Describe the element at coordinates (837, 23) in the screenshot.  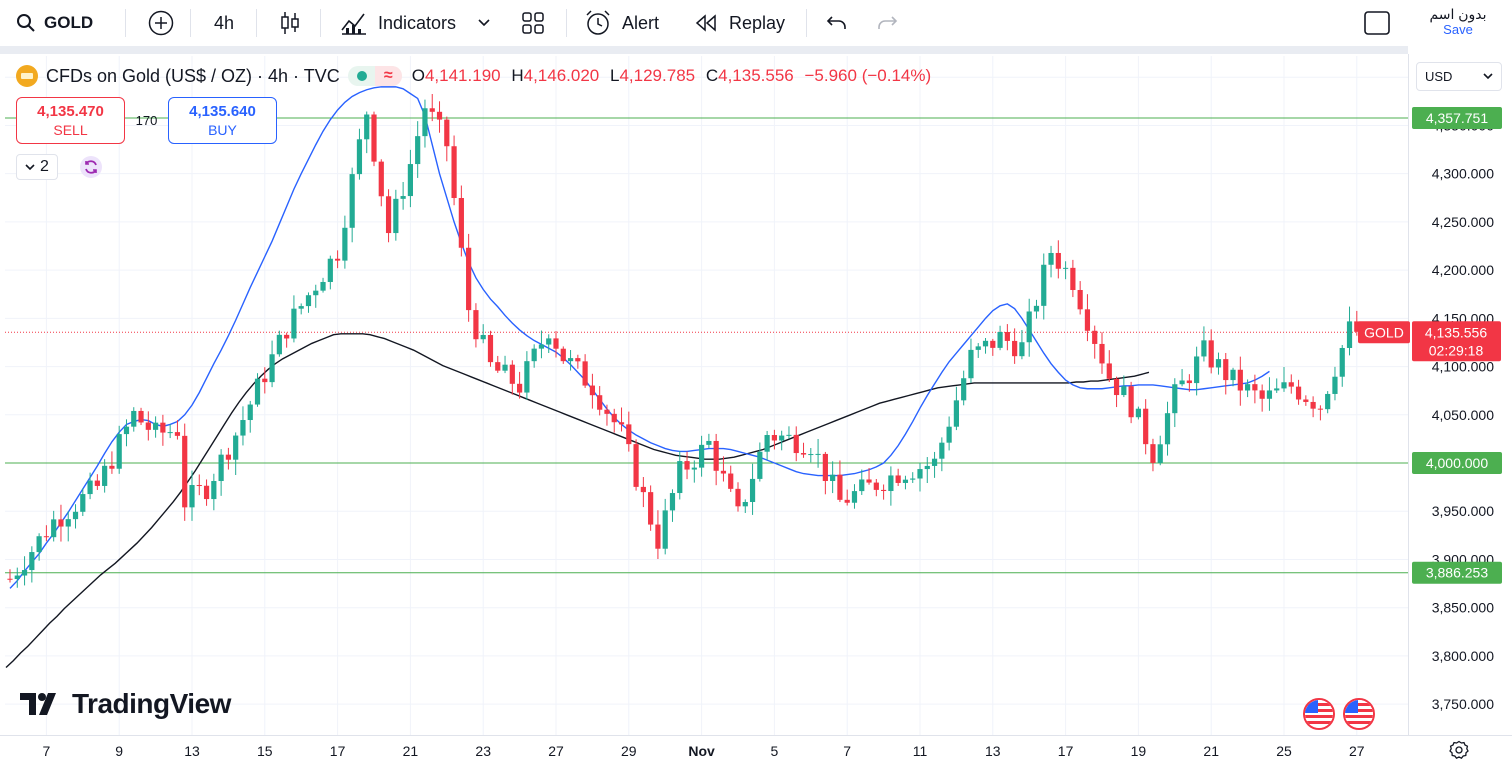
I see `undo-button` at that location.